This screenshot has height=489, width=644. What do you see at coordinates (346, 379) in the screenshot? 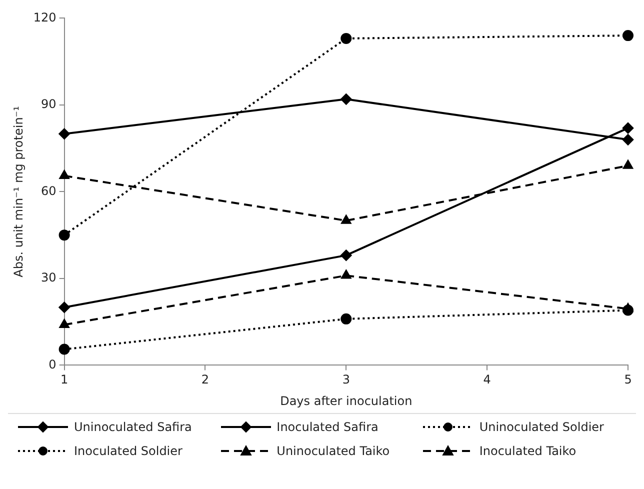
I see `x-tick-label: 3` at bounding box center [346, 379].